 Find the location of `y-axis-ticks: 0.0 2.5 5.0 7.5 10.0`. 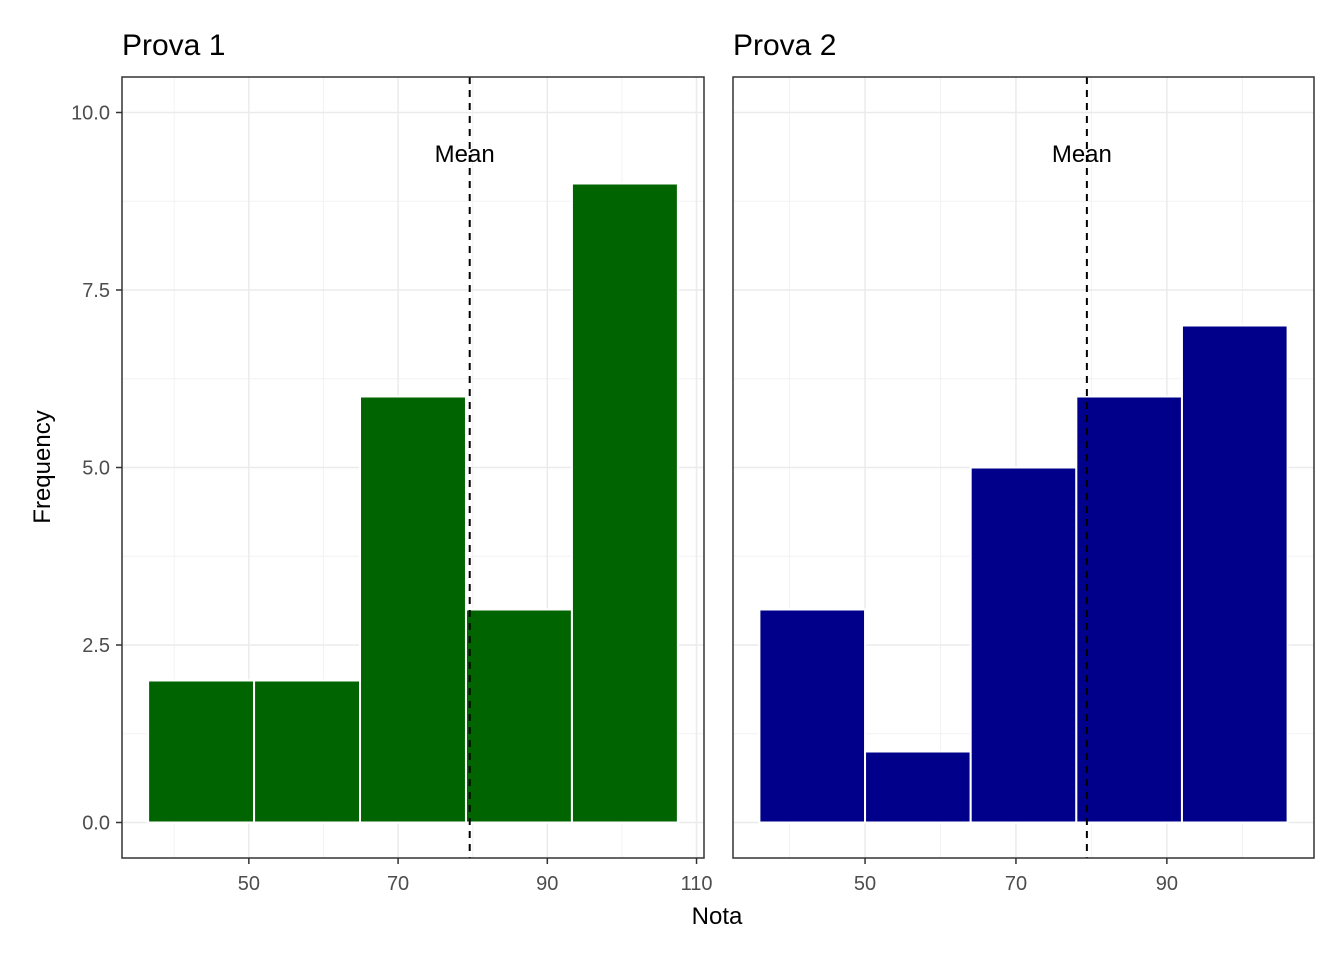

y-axis-ticks: 0.0 2.5 5.0 7.5 10.0 is located at coordinates (96, 469).